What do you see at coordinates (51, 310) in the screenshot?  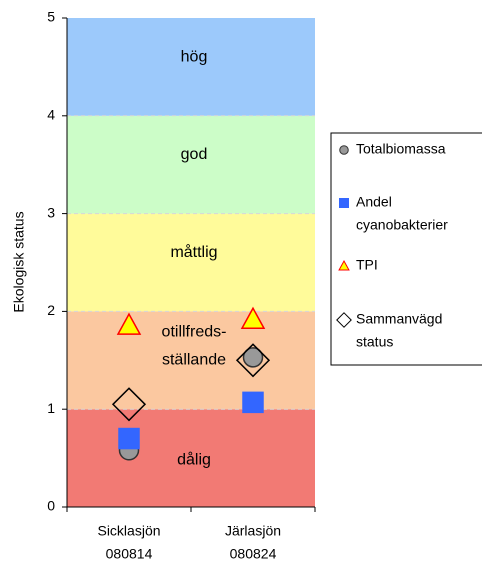 I see `y-tick-label: 2` at bounding box center [51, 310].